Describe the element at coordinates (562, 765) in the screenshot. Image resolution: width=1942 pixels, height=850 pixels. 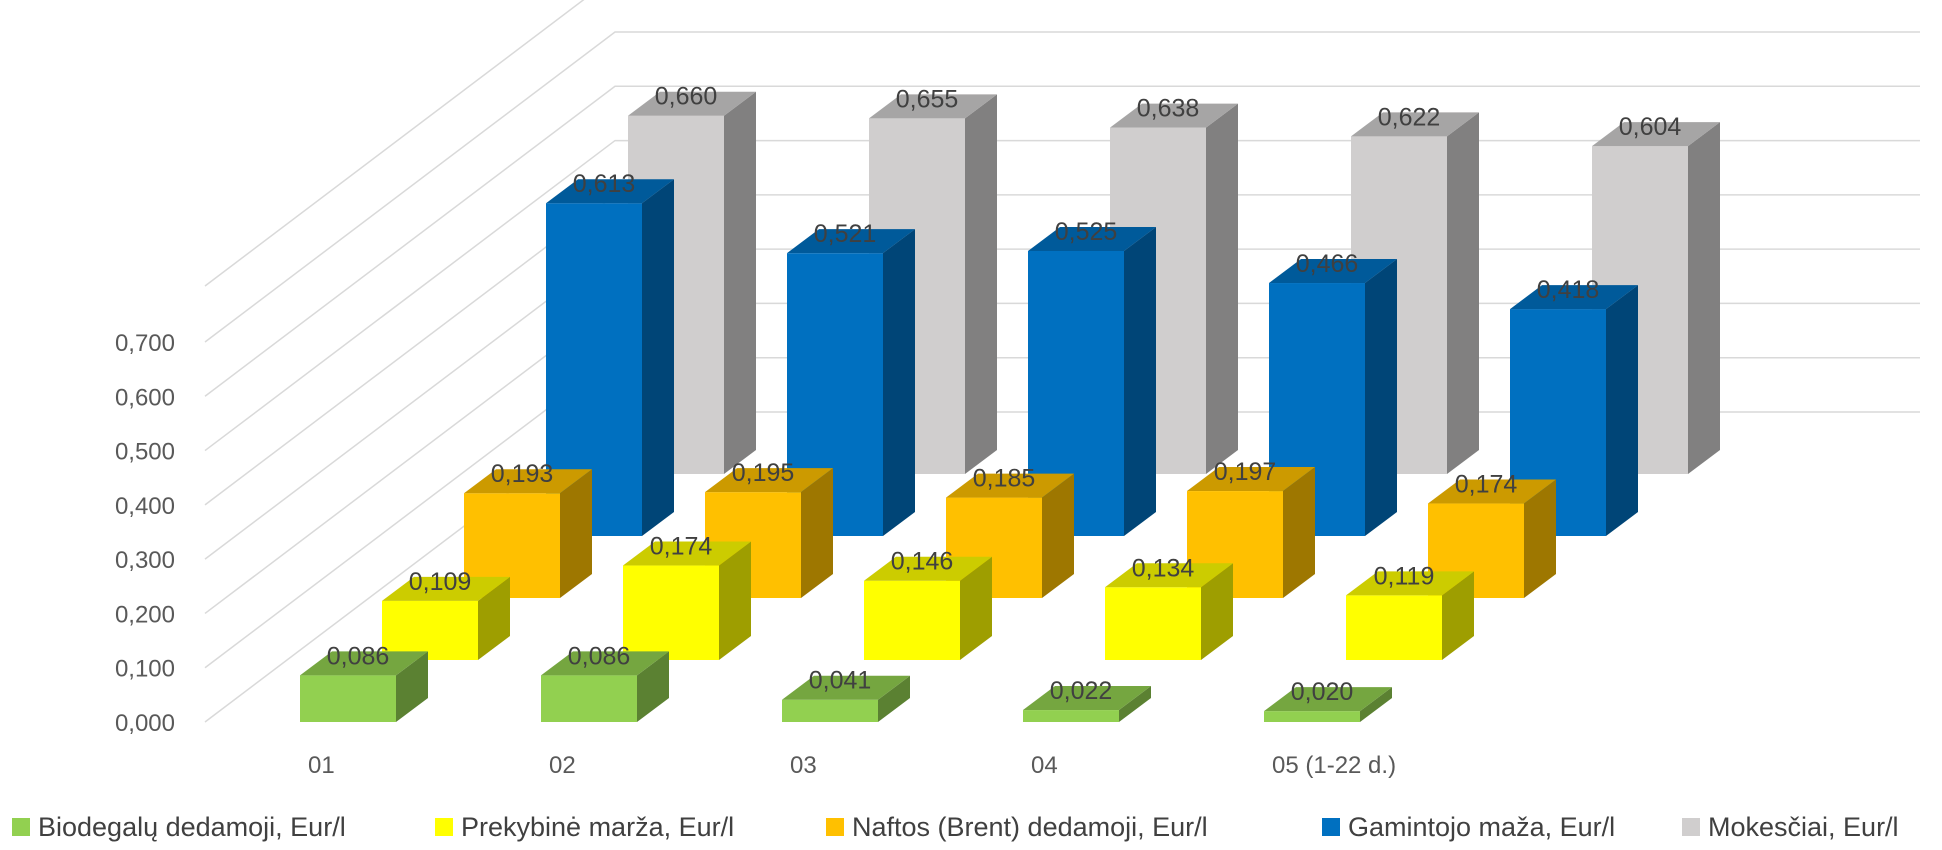
I see `x-tick-label-1: 02` at that location.